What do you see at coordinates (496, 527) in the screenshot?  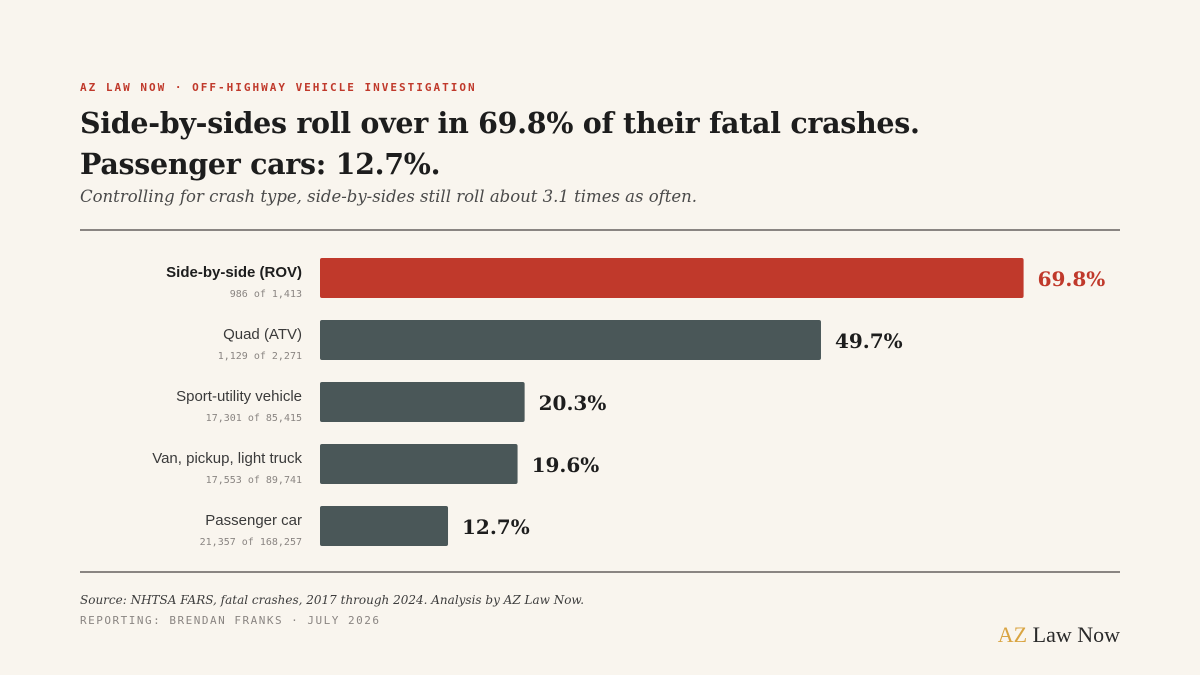 I see `value-label: 12.7%` at bounding box center [496, 527].